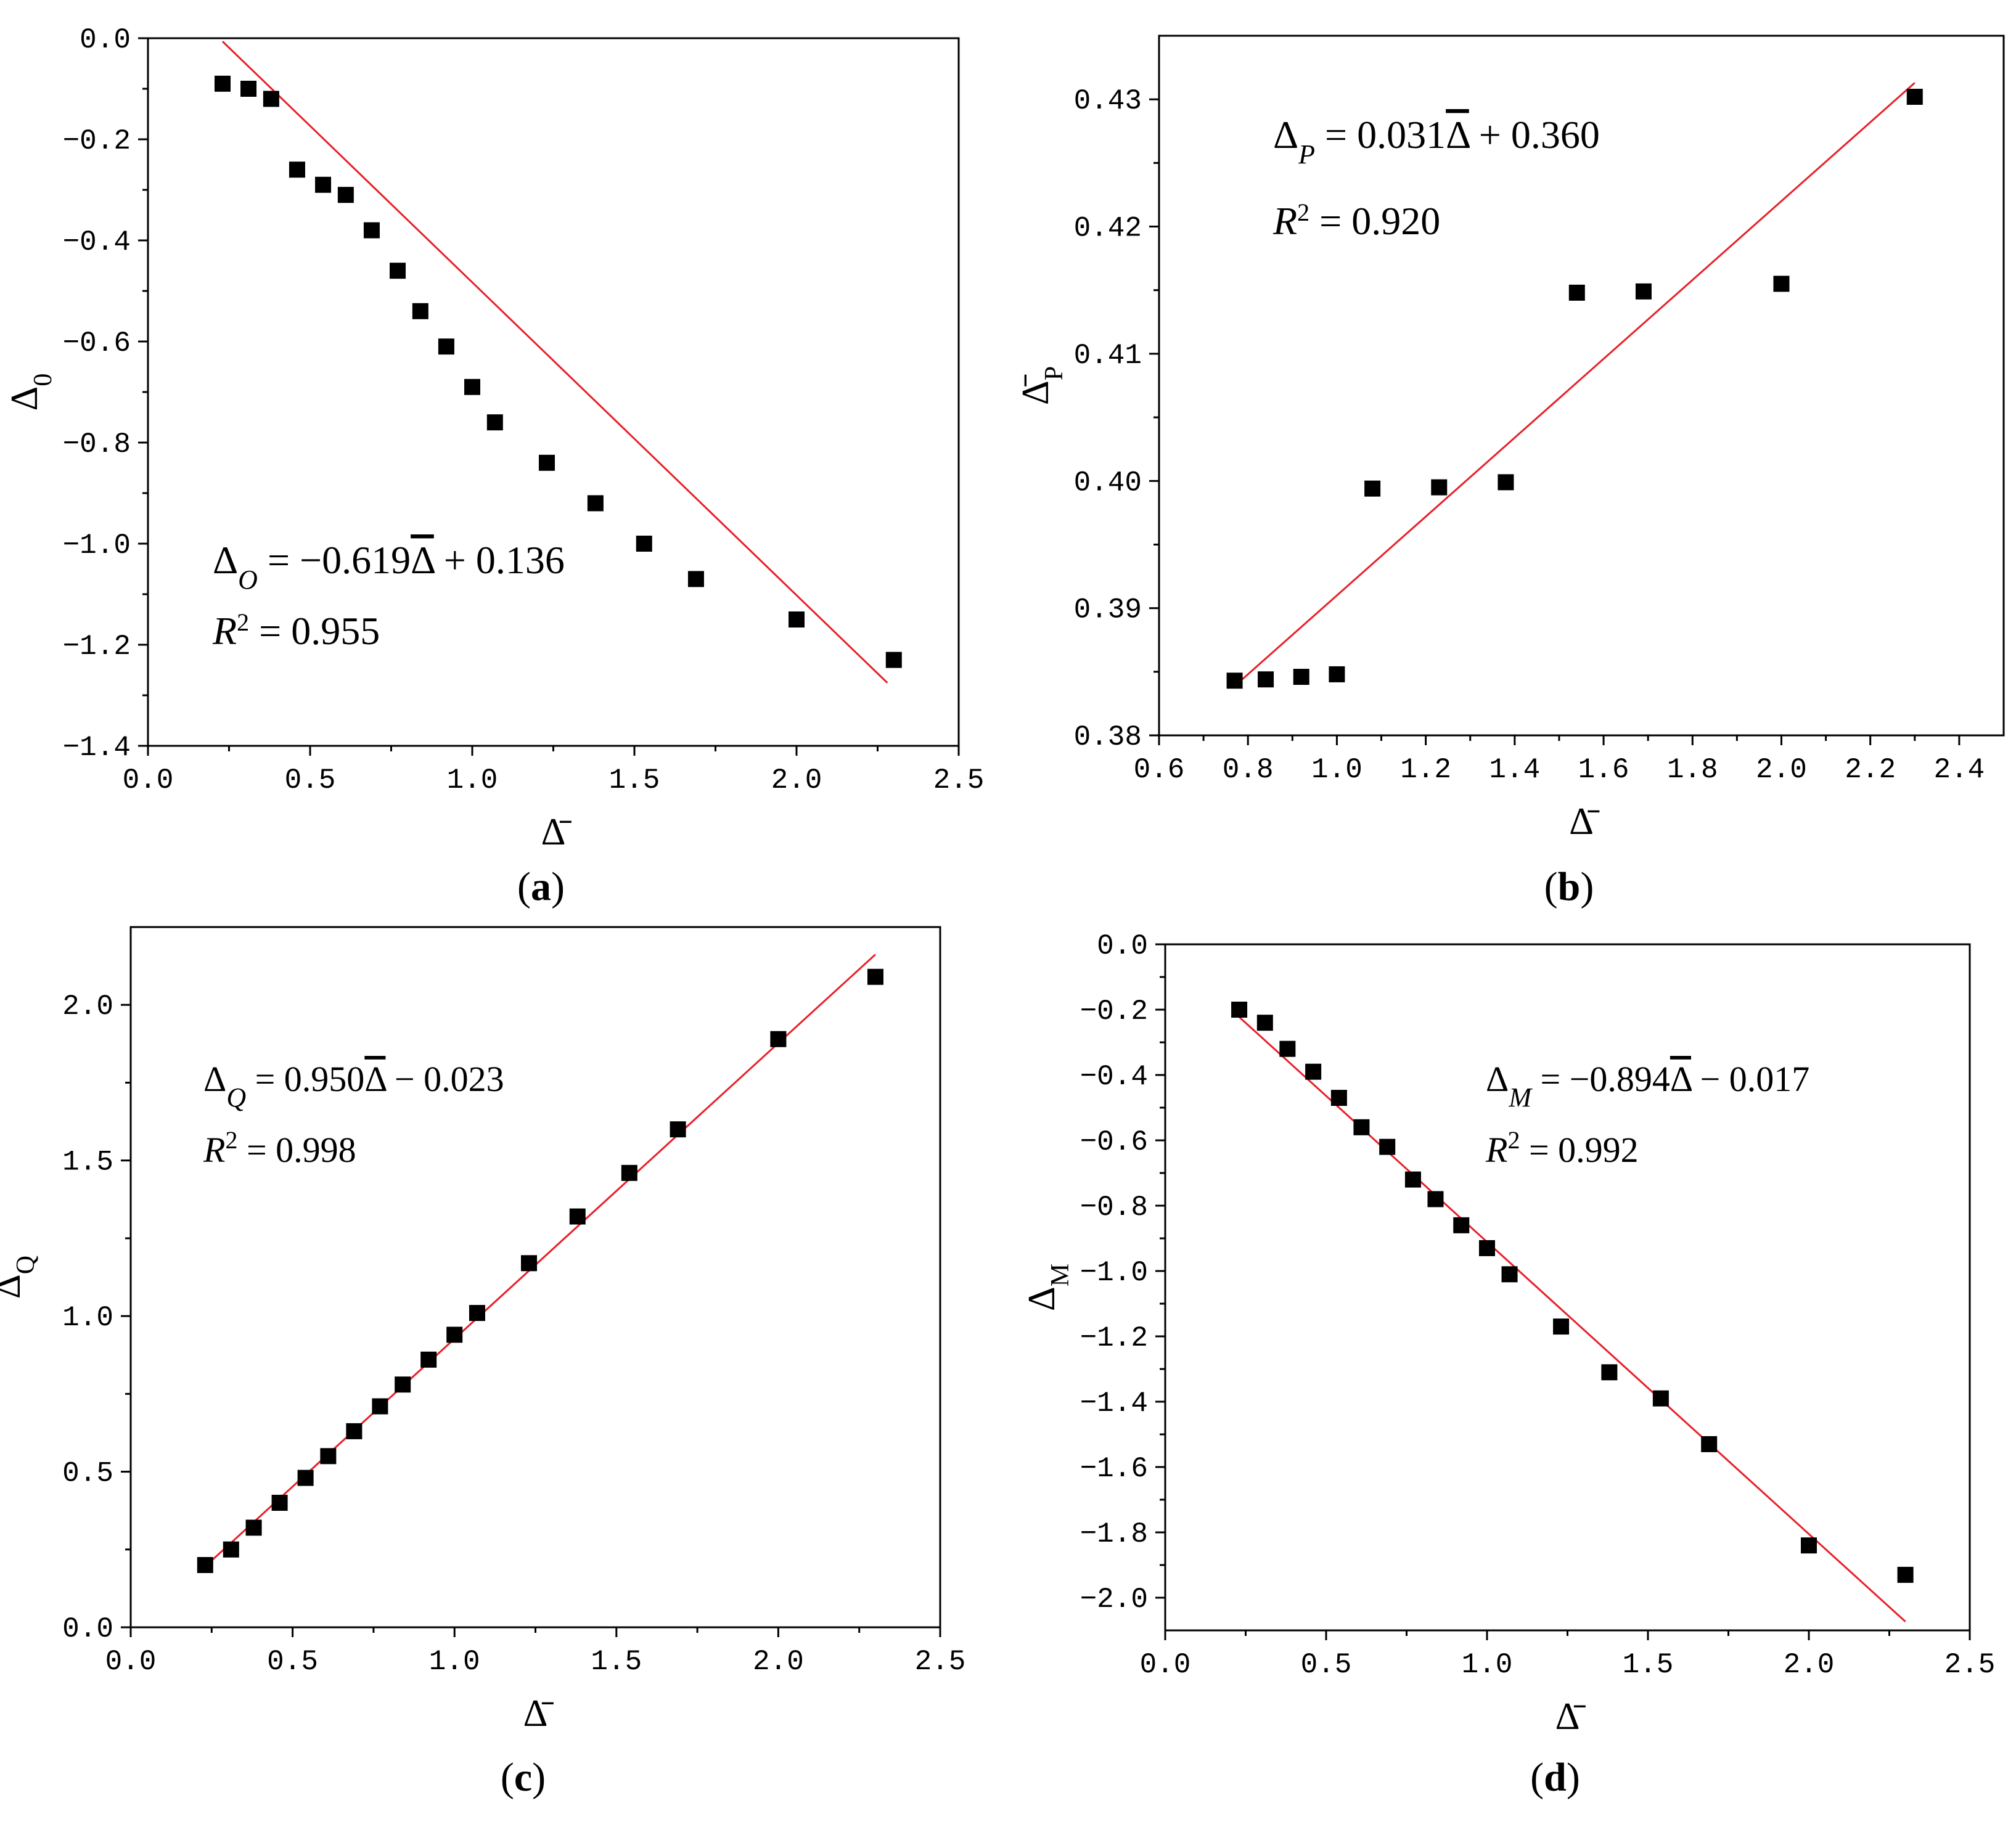 The height and width of the screenshot is (1827, 2016). Describe the element at coordinates (88, 1162) in the screenshot. I see `y-tick-label: 1.5` at that location.